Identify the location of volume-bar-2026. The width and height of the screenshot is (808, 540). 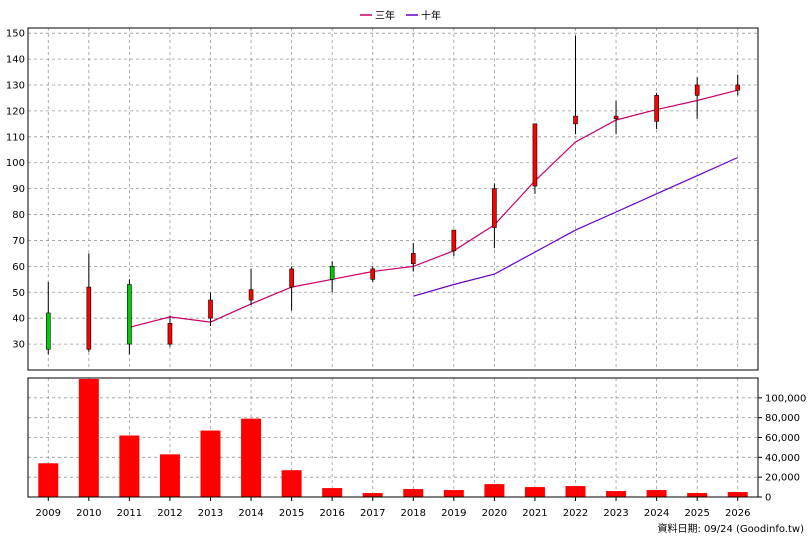
(737, 494).